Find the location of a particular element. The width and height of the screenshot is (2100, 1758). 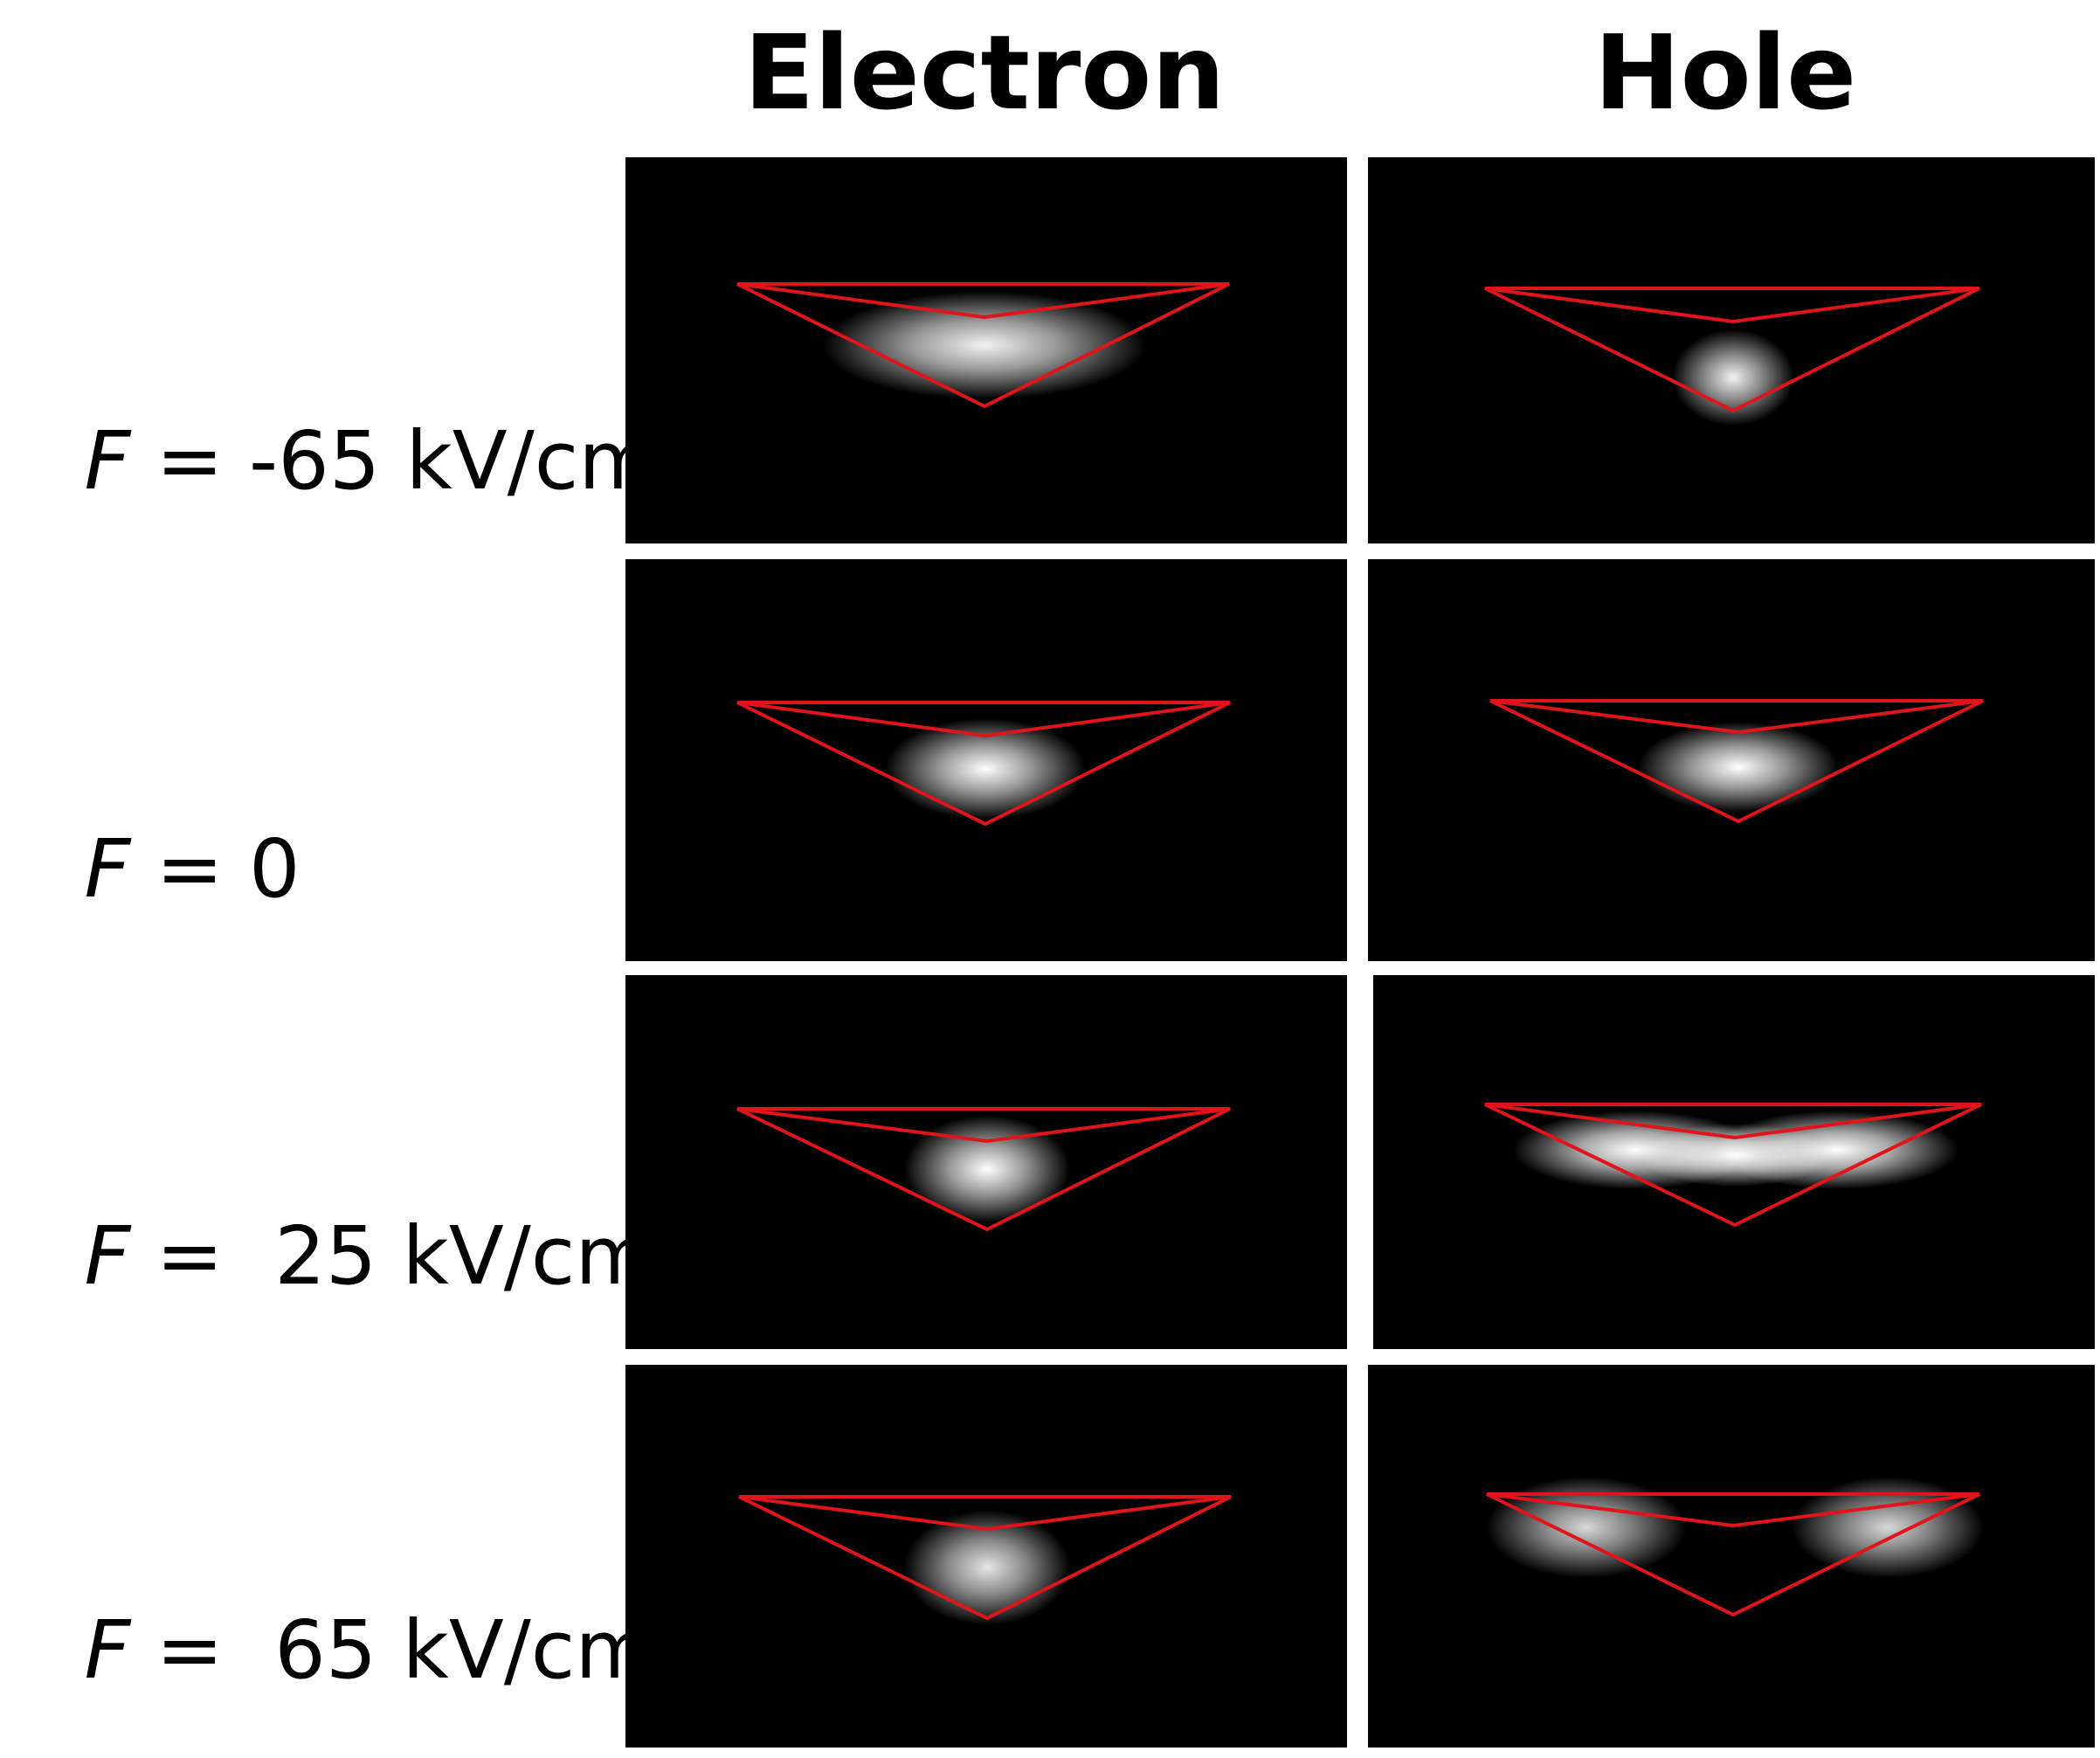

row-label-2: F = 0 is located at coordinates (322, 814).